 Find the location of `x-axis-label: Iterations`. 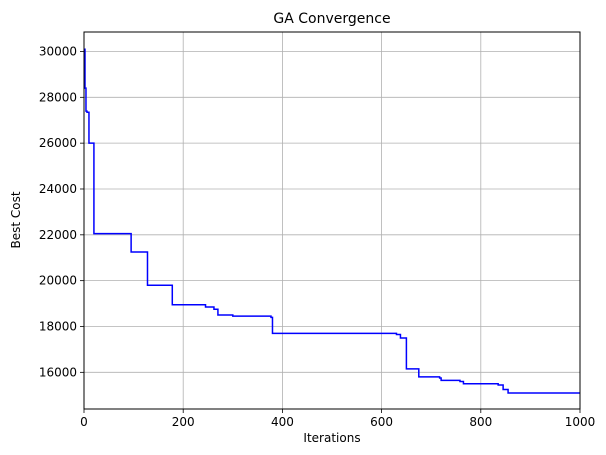

x-axis-label: Iterations is located at coordinates (331, 438).